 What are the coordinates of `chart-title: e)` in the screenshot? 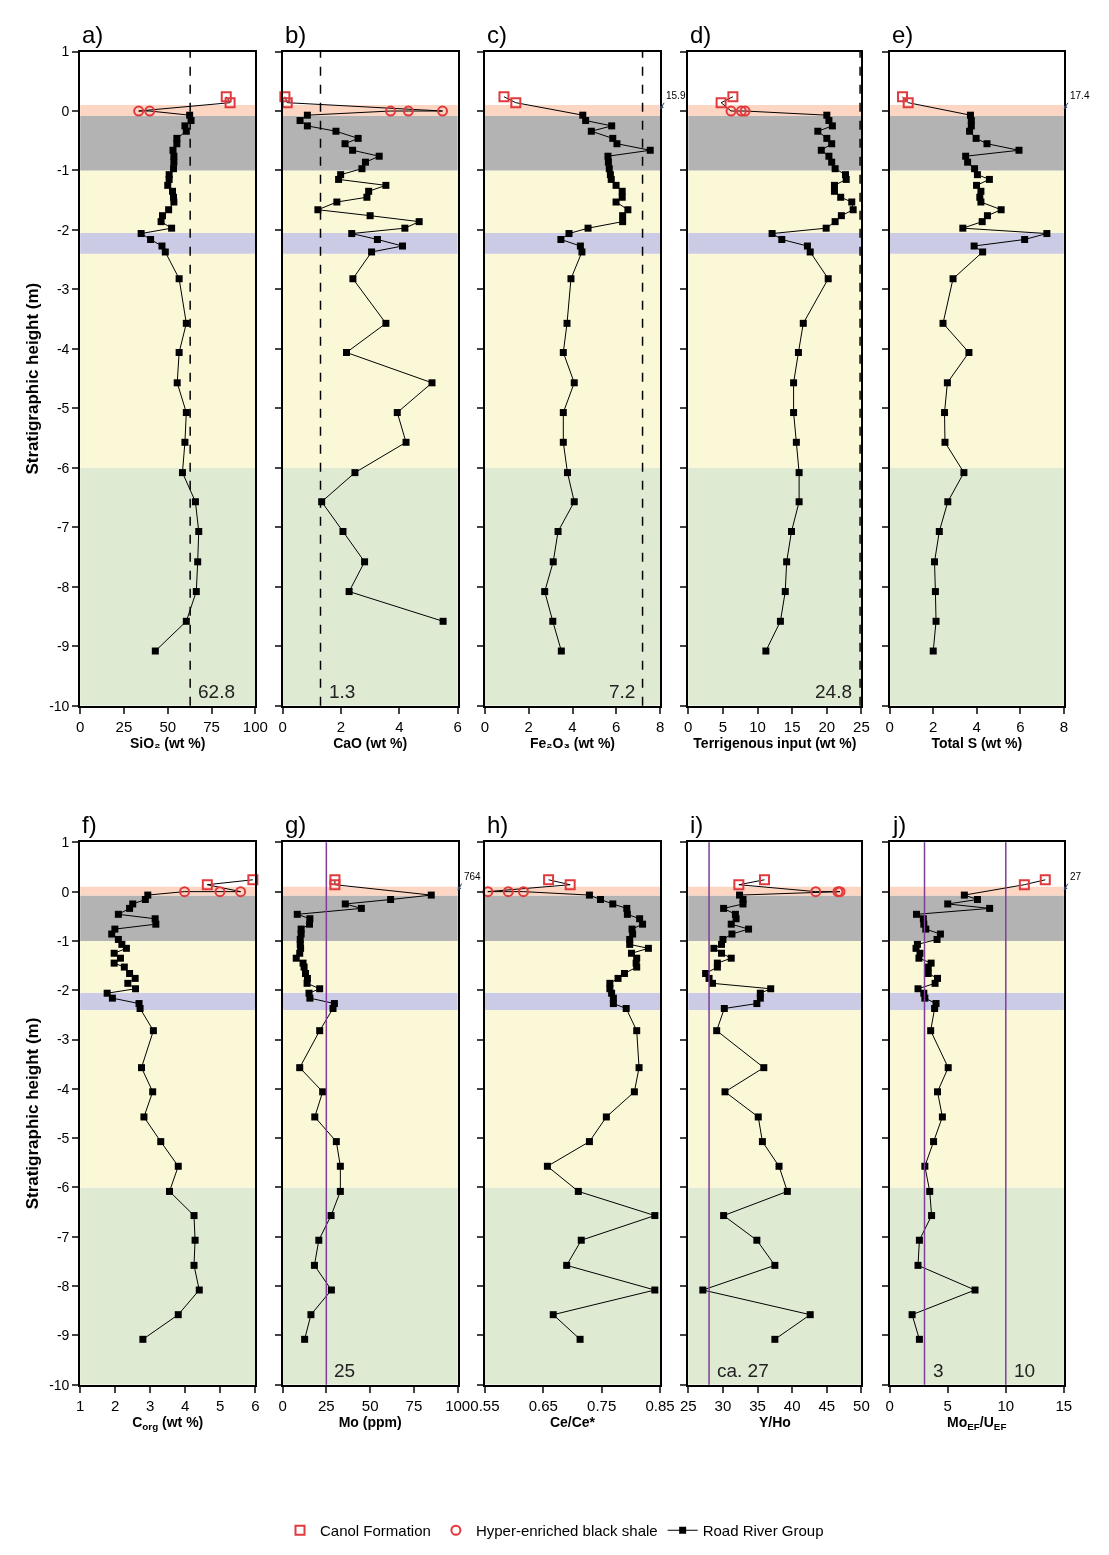 It's located at (903, 34).